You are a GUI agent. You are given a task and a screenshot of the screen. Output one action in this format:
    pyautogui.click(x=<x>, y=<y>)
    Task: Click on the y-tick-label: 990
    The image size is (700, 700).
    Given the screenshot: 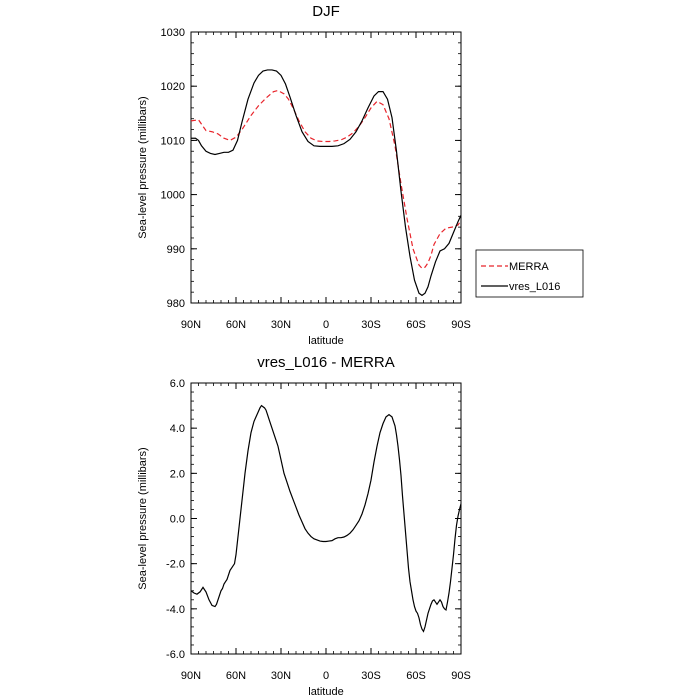 What is the action you would take?
    pyautogui.click(x=176, y=250)
    